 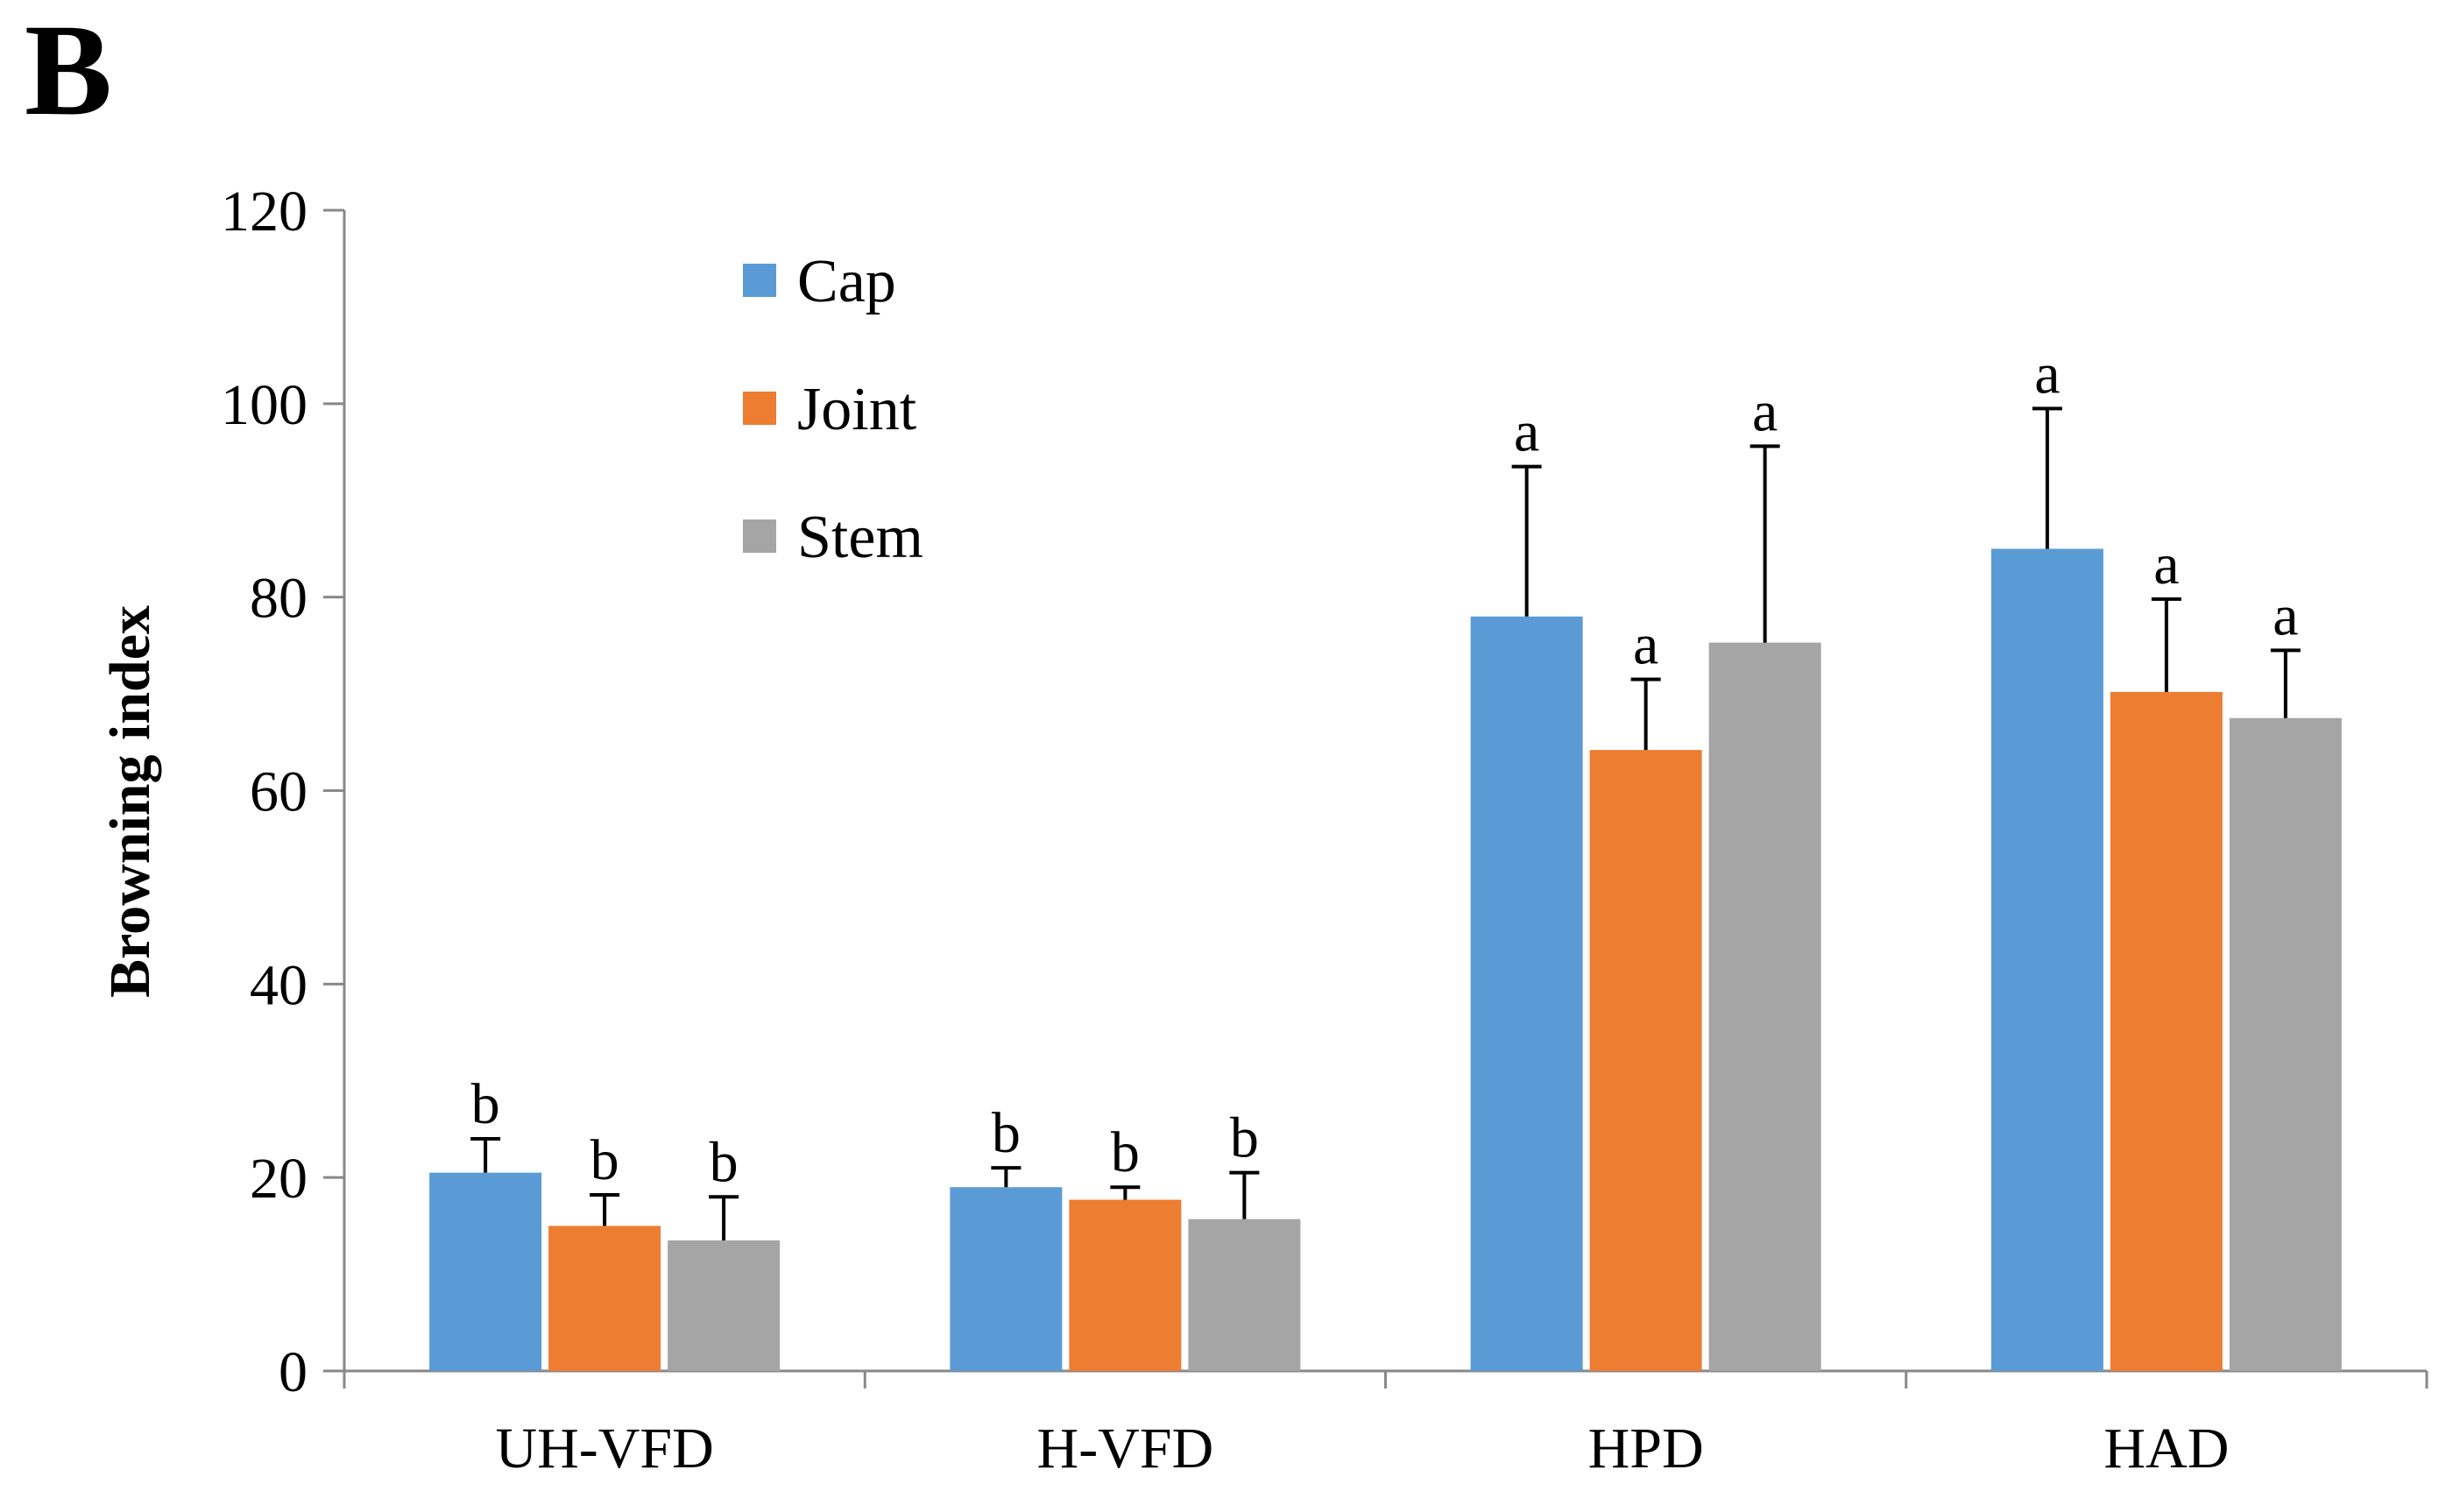 What do you see at coordinates (1125, 1448) in the screenshot?
I see `x-tick-label: H-VFD` at bounding box center [1125, 1448].